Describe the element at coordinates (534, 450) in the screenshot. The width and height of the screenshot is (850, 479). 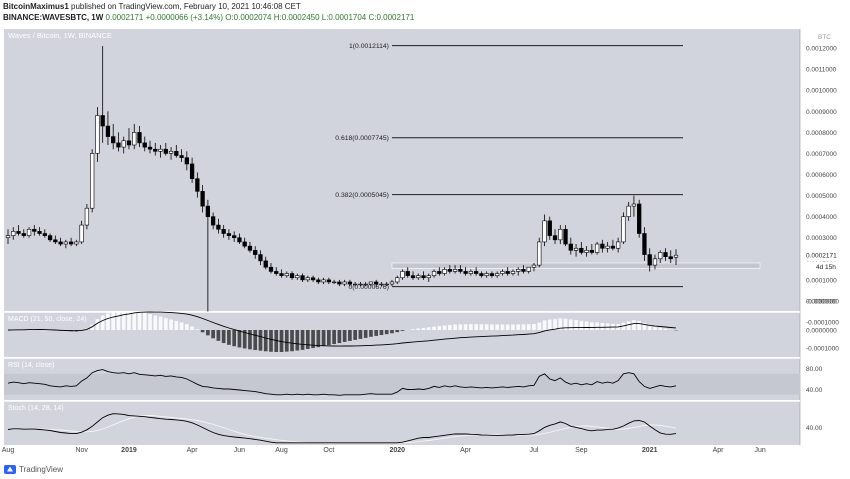
I see `time-tick-label: Jul` at that location.